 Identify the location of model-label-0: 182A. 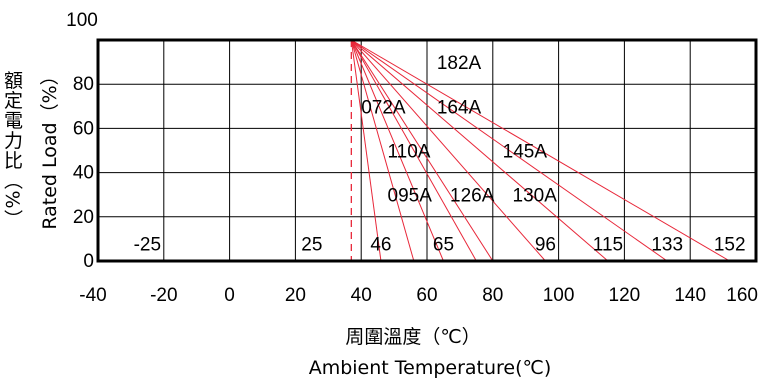
(459, 63).